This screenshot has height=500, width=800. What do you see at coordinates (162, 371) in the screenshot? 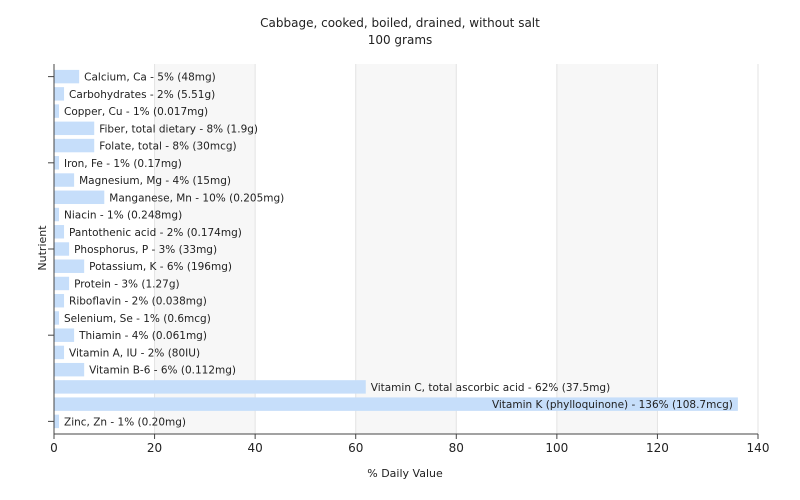
I see `bar-label: Vitamin B-6 - 6% (0.112mg)` at bounding box center [162, 371].